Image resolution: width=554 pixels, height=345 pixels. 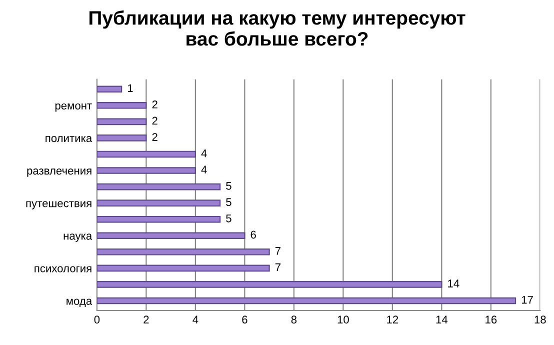 I want to click on chart-title: Публикации на какую тему интересуют вас больше всего?, so click(x=278, y=28).